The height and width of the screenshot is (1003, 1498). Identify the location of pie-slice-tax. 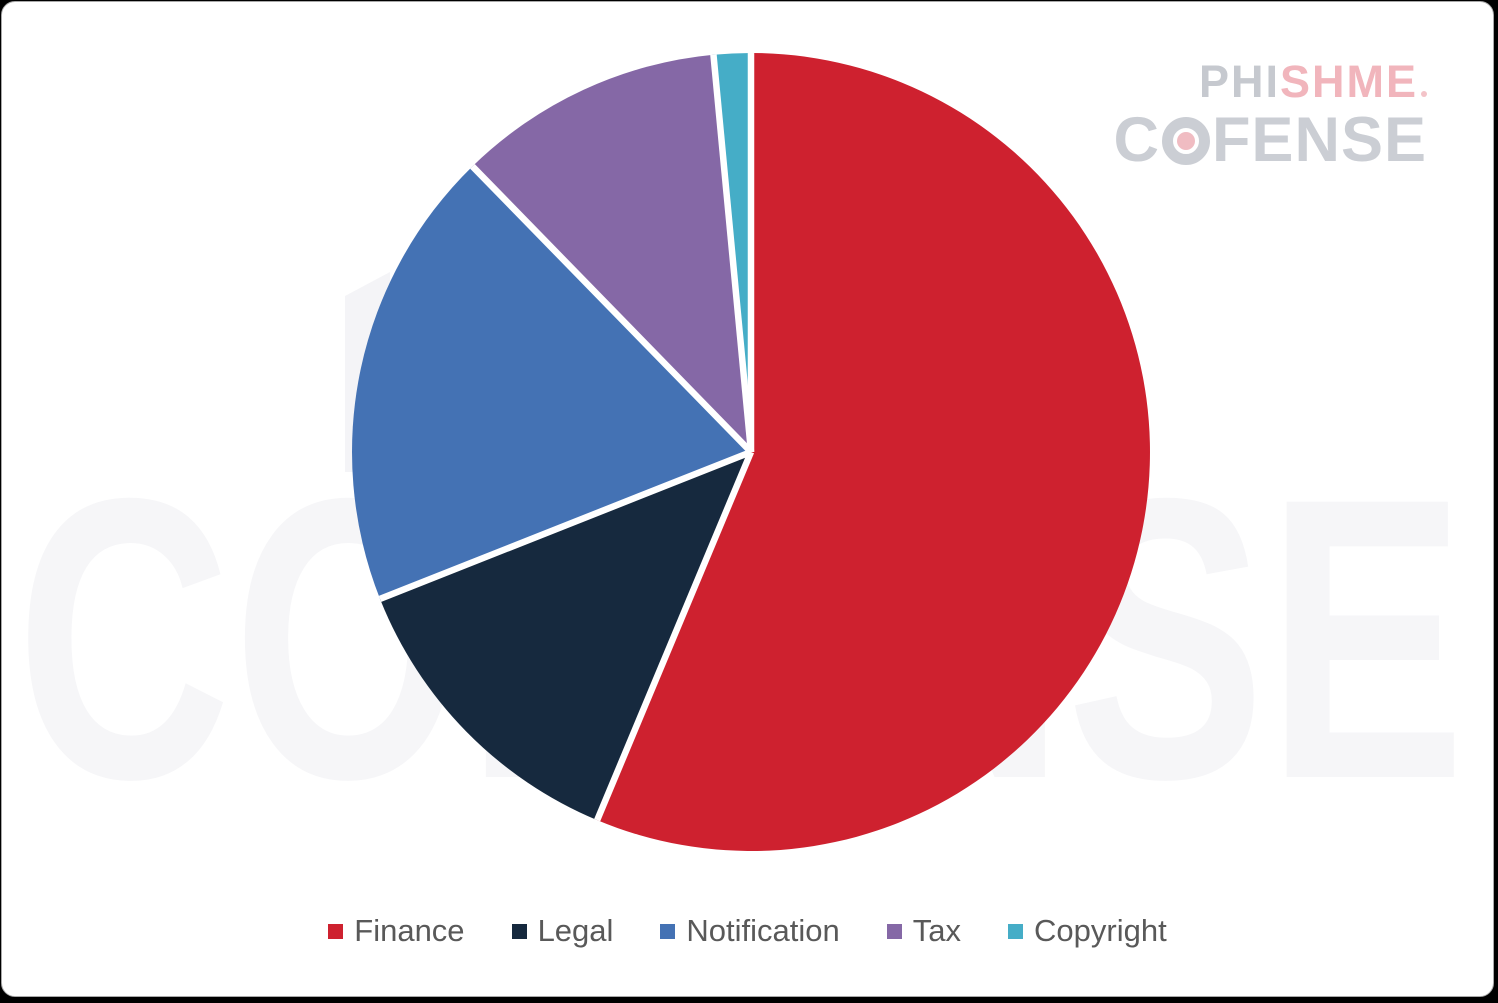
(611, 253).